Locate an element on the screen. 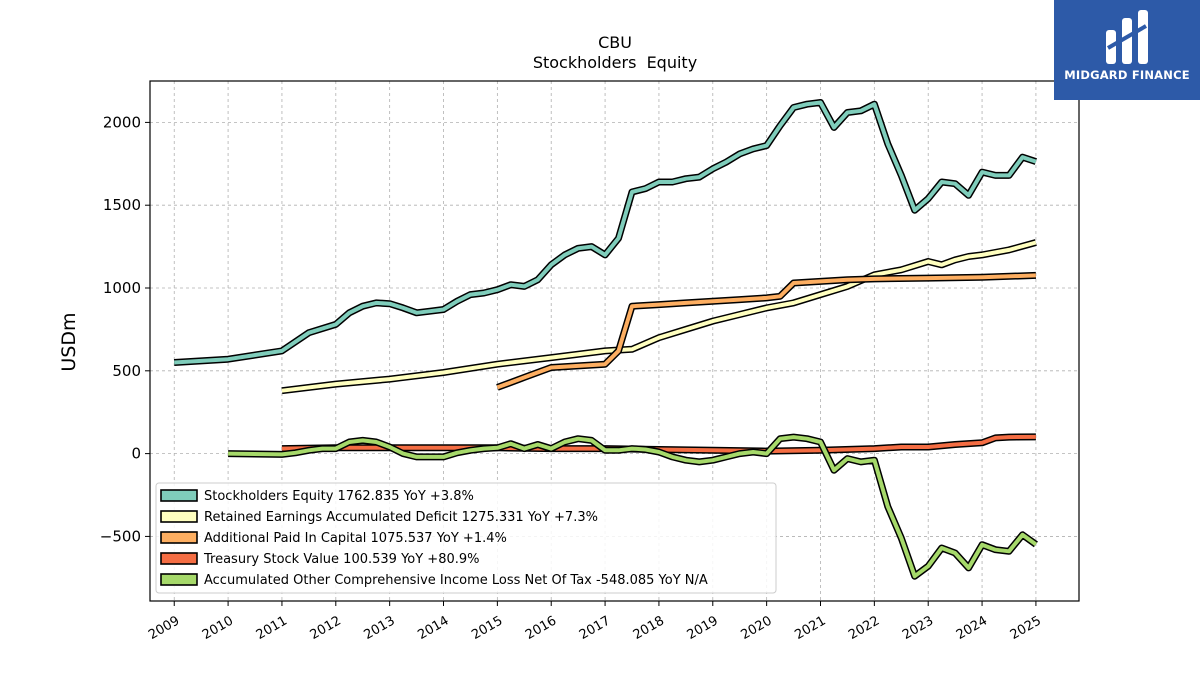 The image size is (1200, 675). y-axis-label: USDm is located at coordinates (69, 341).